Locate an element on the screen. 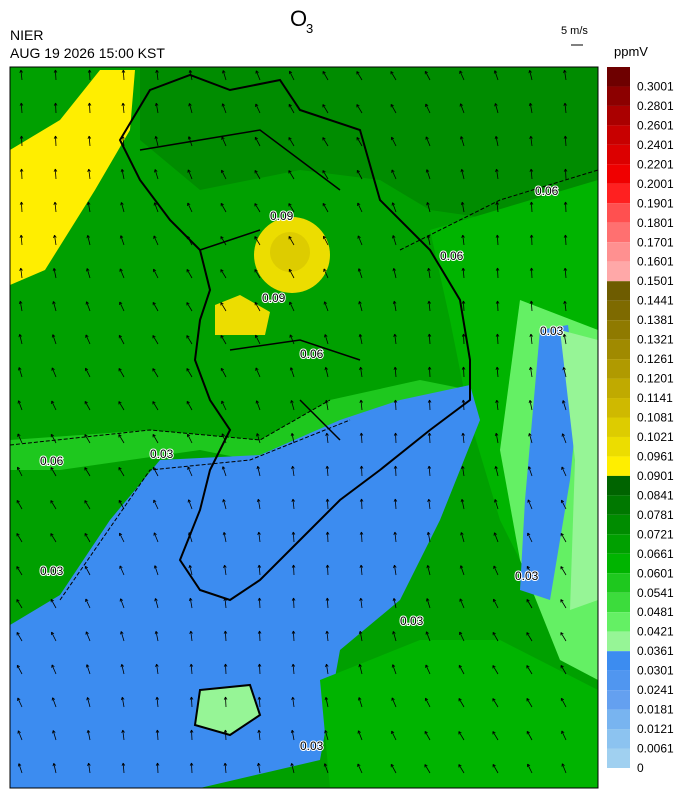 This screenshot has width=692, height=803. colorbar-label: 0.0781 is located at coordinates (655, 515).